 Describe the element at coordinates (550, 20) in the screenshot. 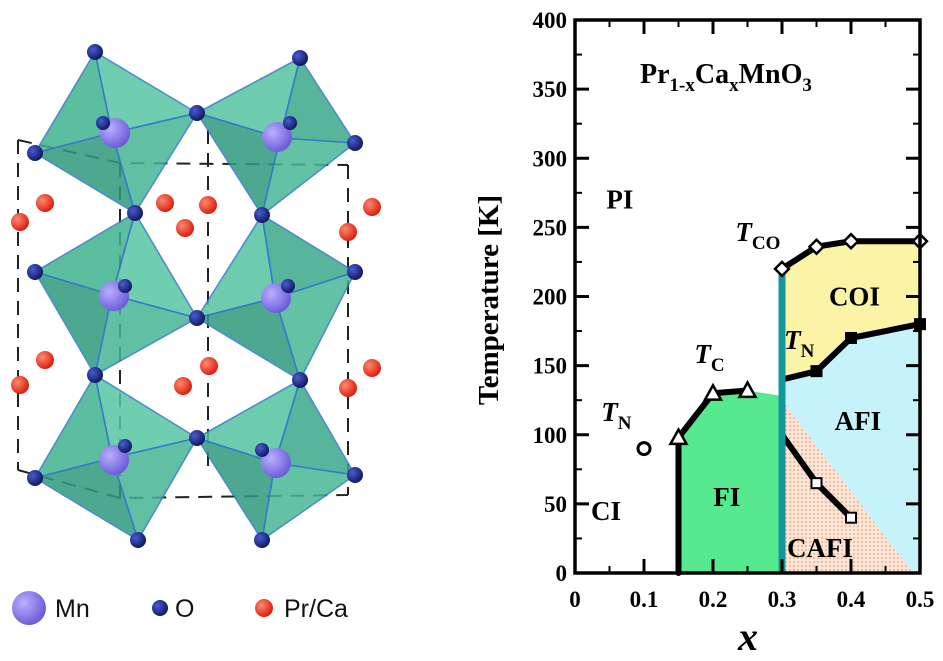

I see `y-tick-label-8: 400` at that location.